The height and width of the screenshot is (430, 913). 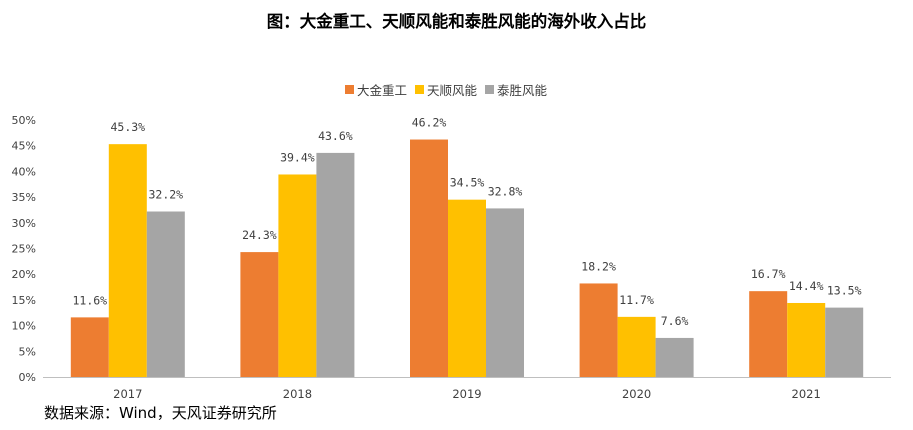 What do you see at coordinates (24, 223) in the screenshot?
I see `y-tick-label: 30%` at bounding box center [24, 223].